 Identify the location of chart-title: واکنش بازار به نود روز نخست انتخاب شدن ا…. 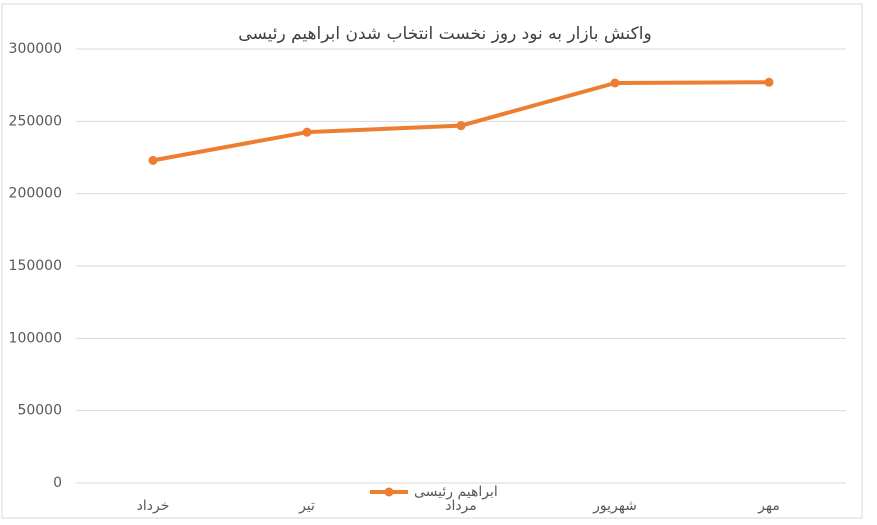
(444, 34).